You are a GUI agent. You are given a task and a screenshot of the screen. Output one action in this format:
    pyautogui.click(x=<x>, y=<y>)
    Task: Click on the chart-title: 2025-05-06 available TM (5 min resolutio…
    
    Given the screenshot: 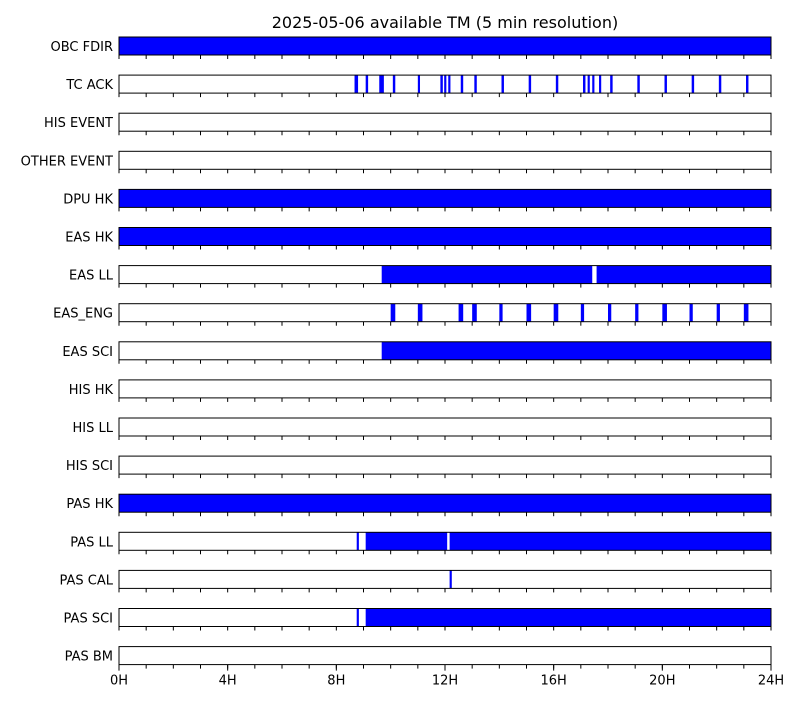 What is the action you would take?
    pyautogui.click(x=445, y=22)
    